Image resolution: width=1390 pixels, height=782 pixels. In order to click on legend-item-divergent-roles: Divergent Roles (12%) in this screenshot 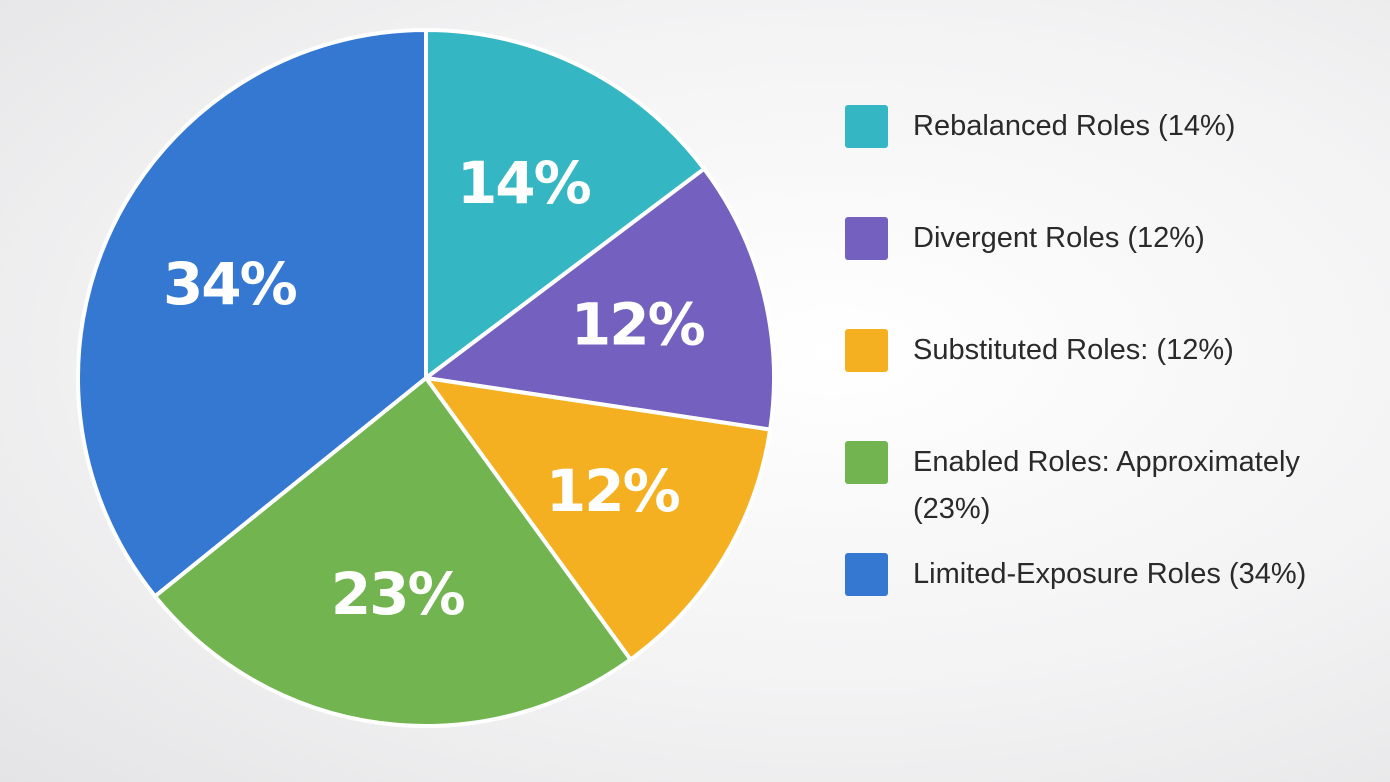, I will do `click(1110, 273)`.